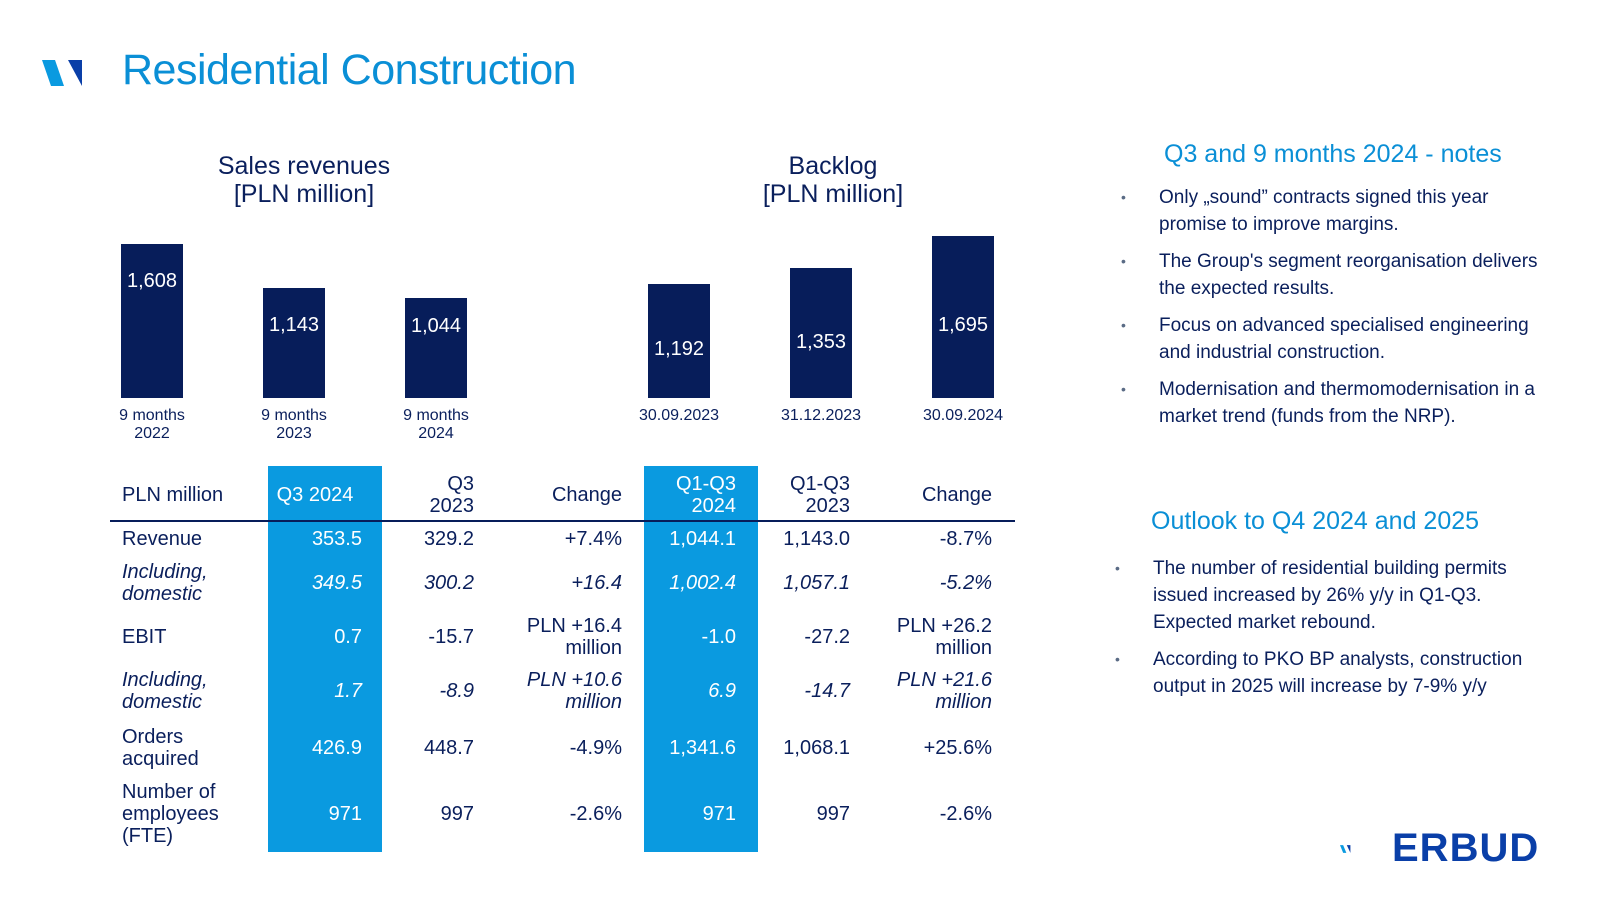 The image size is (1600, 900). What do you see at coordinates (821, 415) in the screenshot?
I see `bar-category-label: 31.12.2023` at bounding box center [821, 415].